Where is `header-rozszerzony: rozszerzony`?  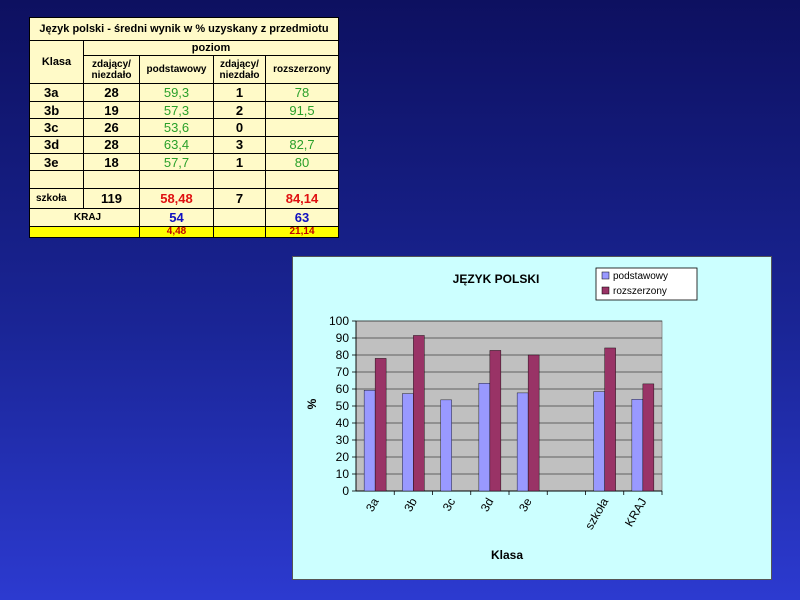 header-rozszerzony: rozszerzony is located at coordinates (302, 69).